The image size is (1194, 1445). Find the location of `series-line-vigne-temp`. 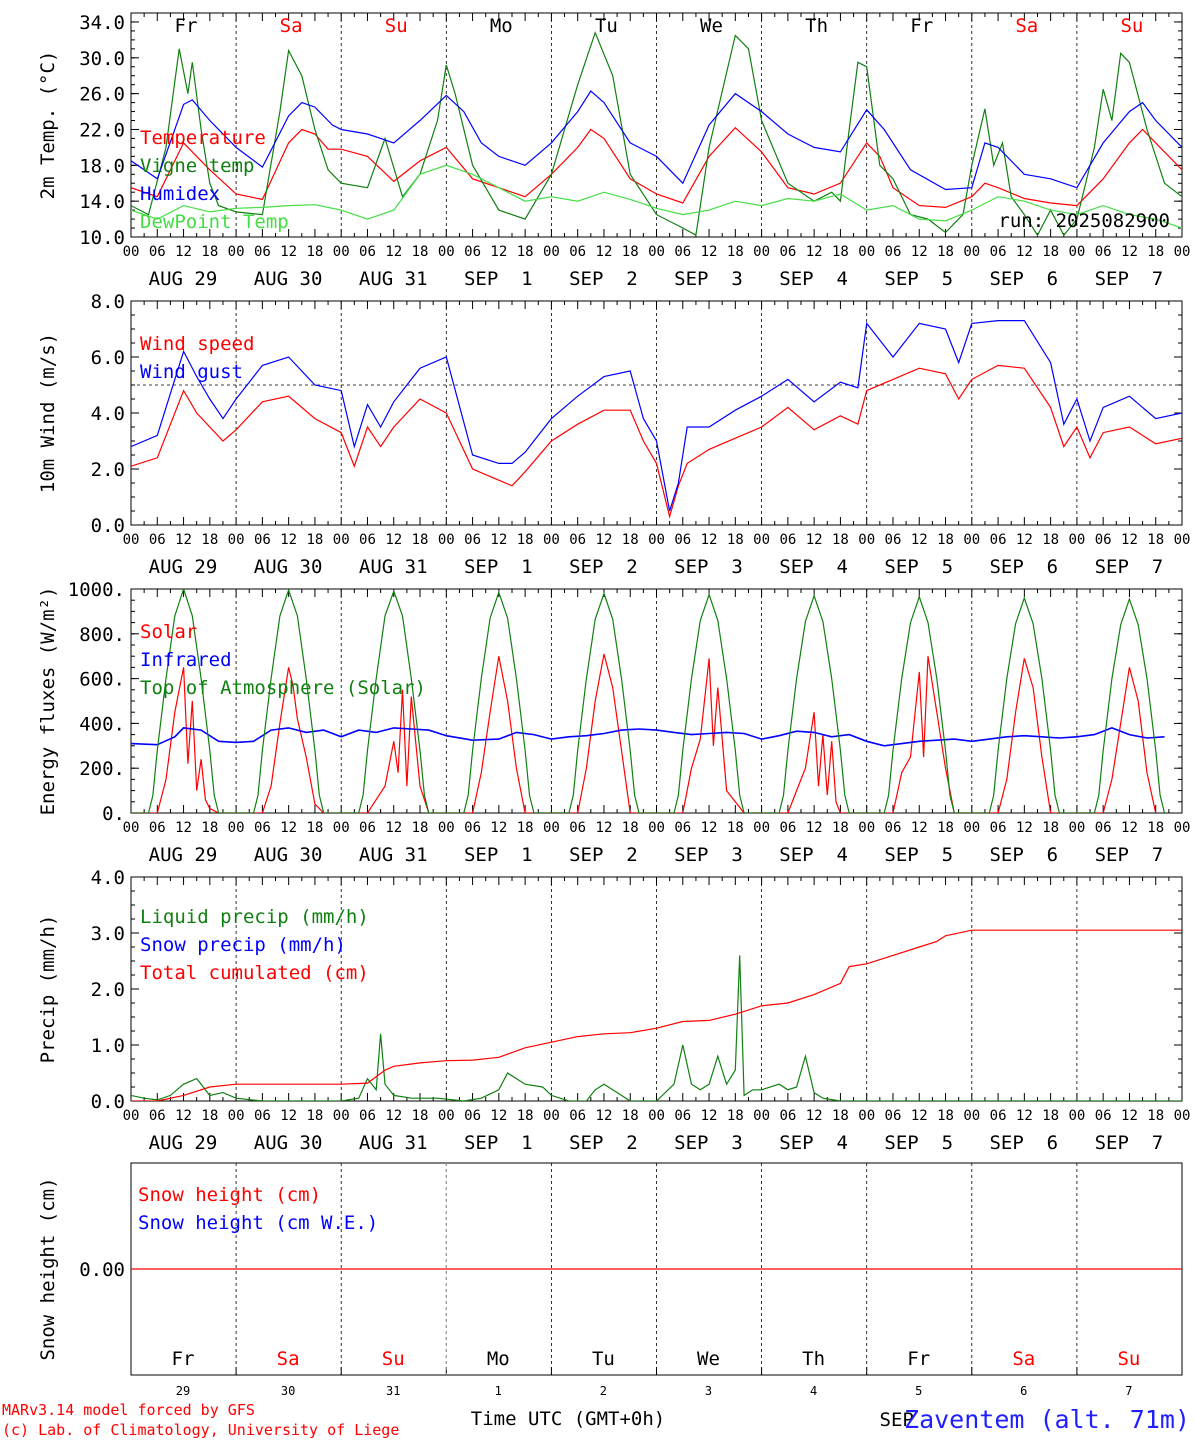

series-line-vigne-temp is located at coordinates (656, 133).